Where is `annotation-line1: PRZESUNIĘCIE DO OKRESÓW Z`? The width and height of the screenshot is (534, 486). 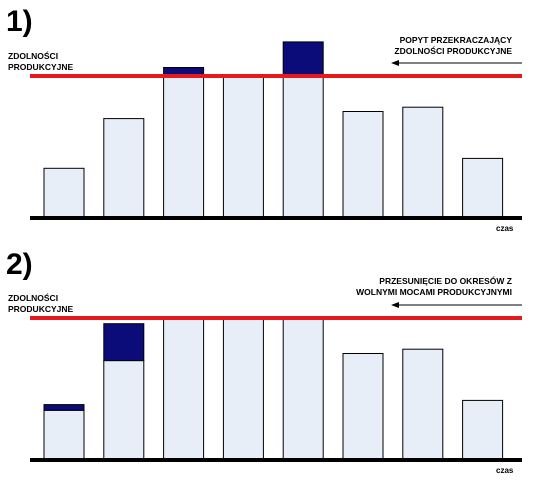 annotation-line1: PRZESUNIĘCIE DO OKRESÓW Z is located at coordinates (445, 280).